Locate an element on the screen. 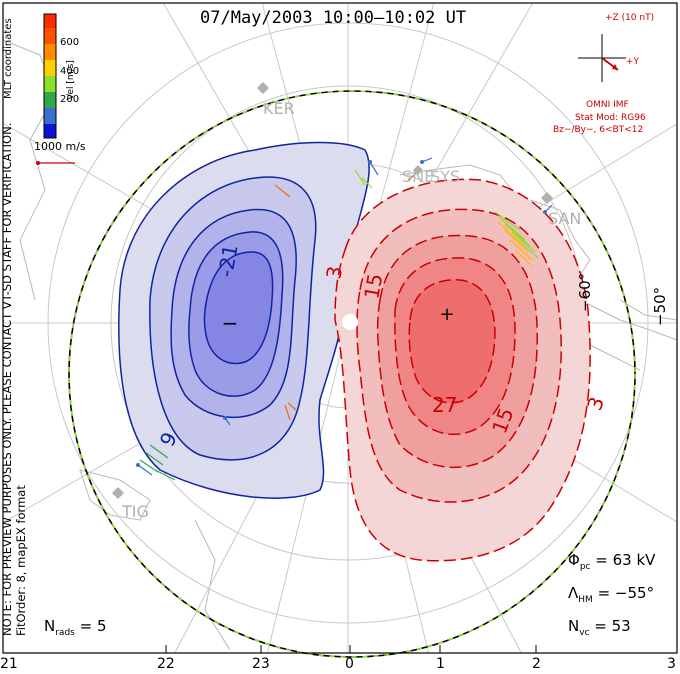  mlt-label-23: 23 is located at coordinates (261, 664).